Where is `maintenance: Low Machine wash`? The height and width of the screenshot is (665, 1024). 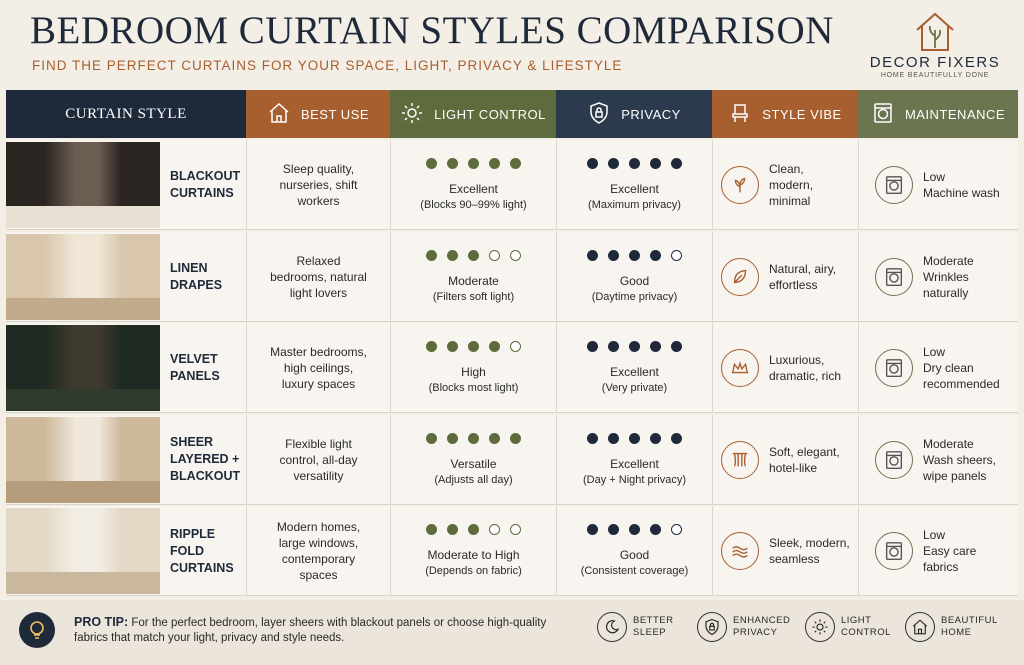 maintenance: Low Machine wash is located at coordinates (938, 185).